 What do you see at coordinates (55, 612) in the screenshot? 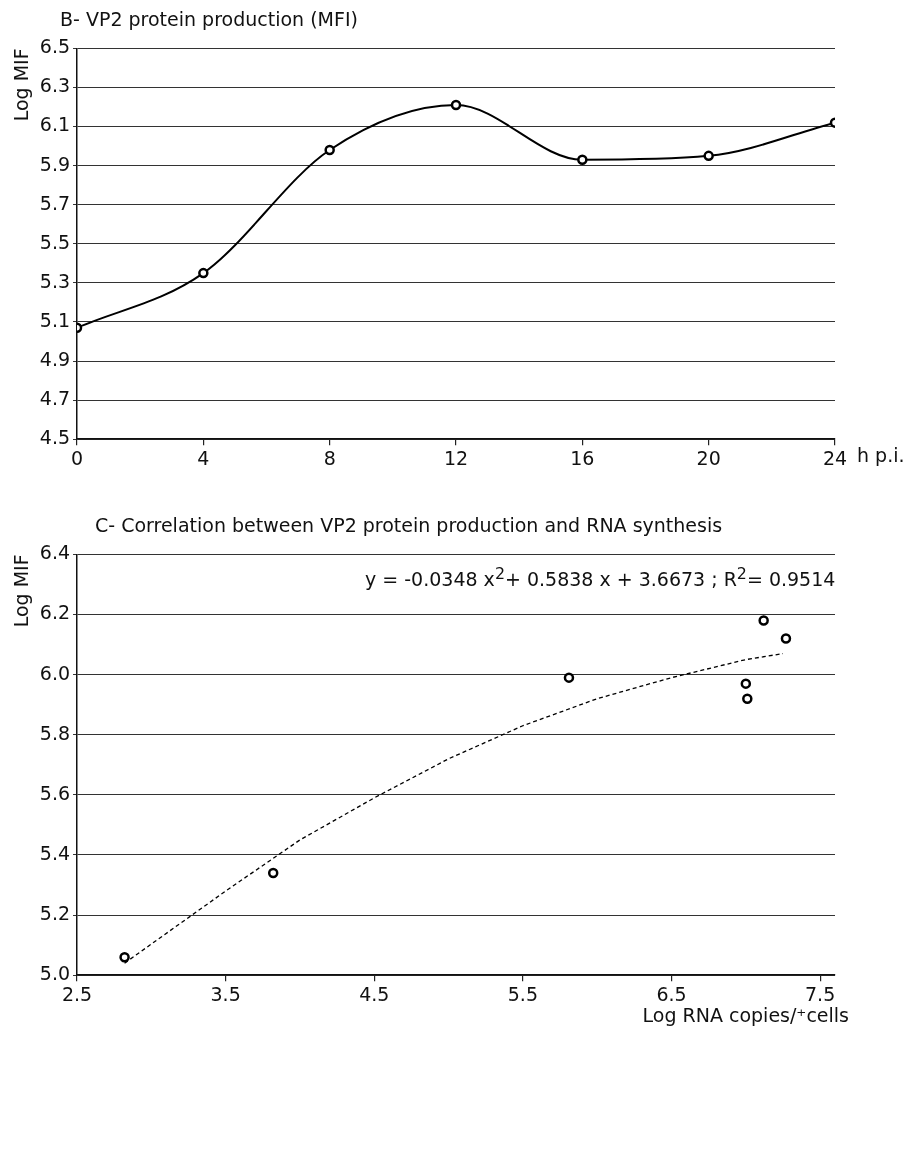
I see `y-tick-label: 6.2` at bounding box center [55, 612].